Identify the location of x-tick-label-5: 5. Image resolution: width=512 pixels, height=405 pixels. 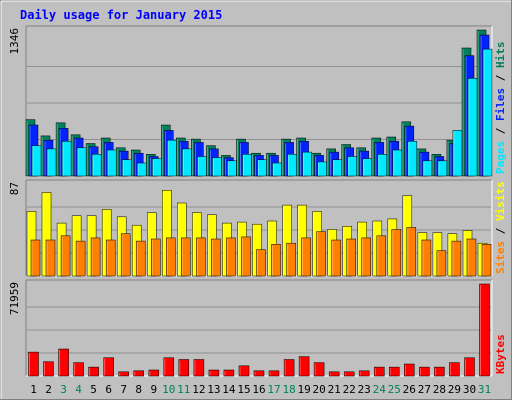
(93, 389).